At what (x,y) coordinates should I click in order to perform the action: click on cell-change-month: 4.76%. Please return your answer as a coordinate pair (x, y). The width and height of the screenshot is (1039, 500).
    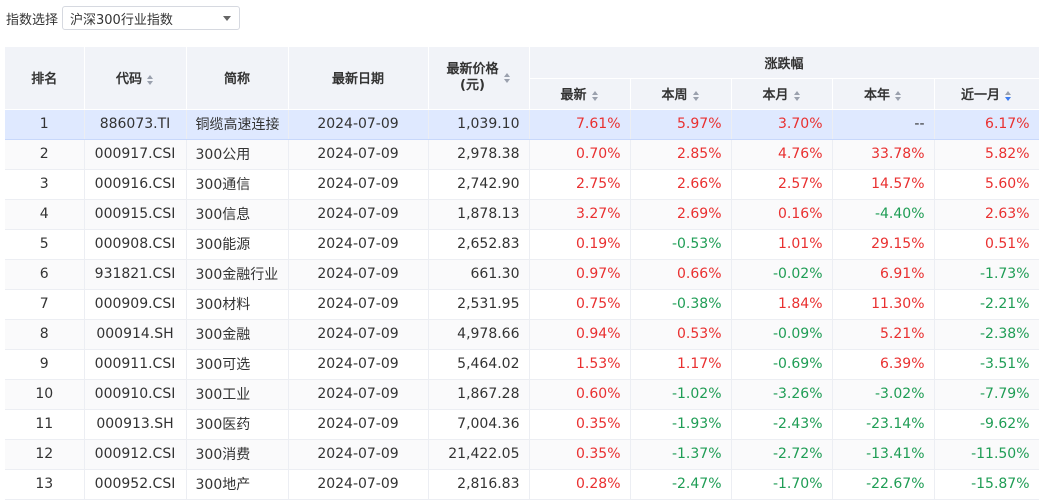
    Looking at the image, I should click on (782, 154).